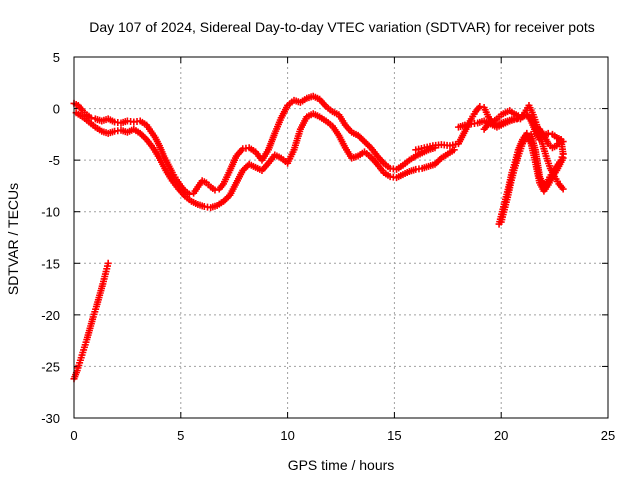  I want to click on y-tick-label: -30, so click(50, 418).